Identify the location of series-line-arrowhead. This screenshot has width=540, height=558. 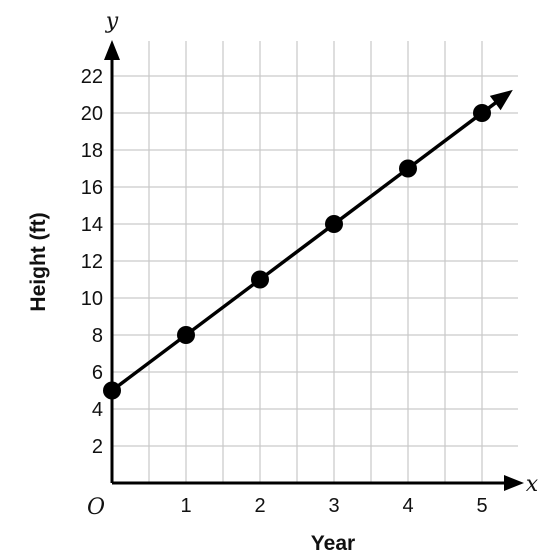
(501, 100).